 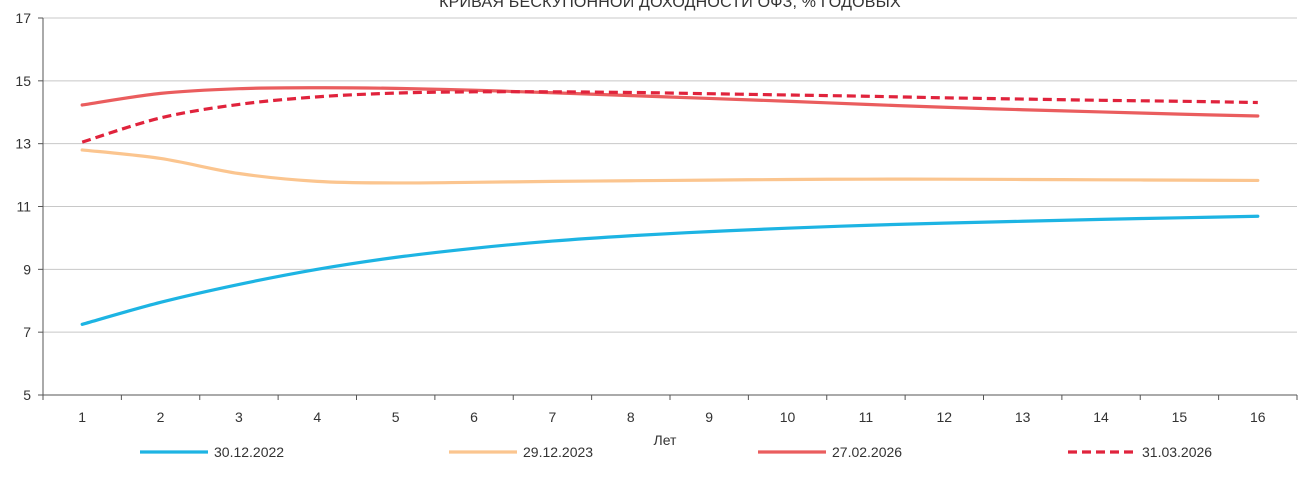 What do you see at coordinates (945, 417) in the screenshot?
I see `x-tick-label-12: 12` at bounding box center [945, 417].